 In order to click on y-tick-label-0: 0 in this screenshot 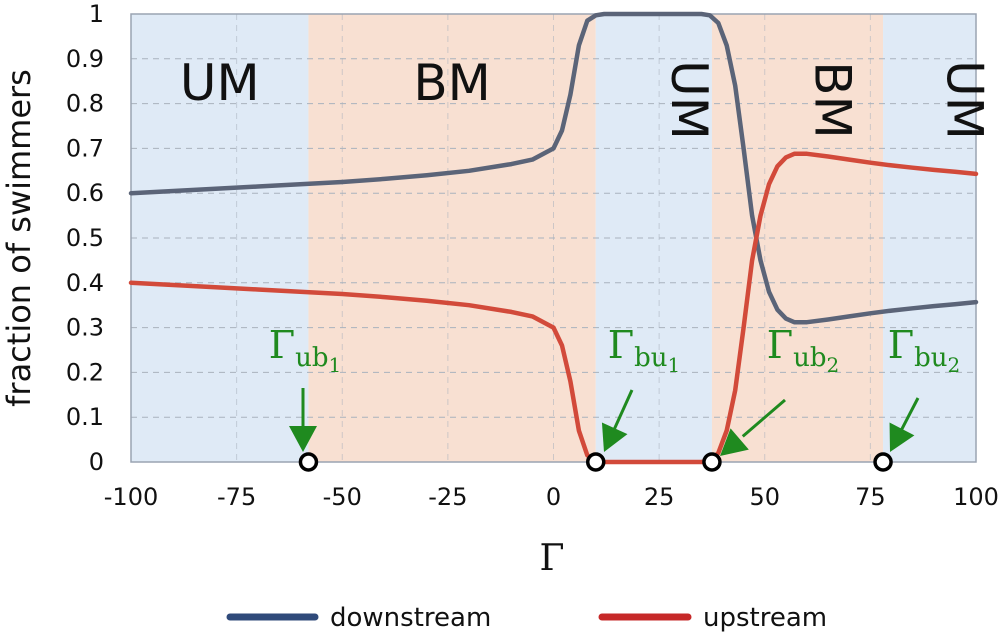, I will do `click(96, 462)`.